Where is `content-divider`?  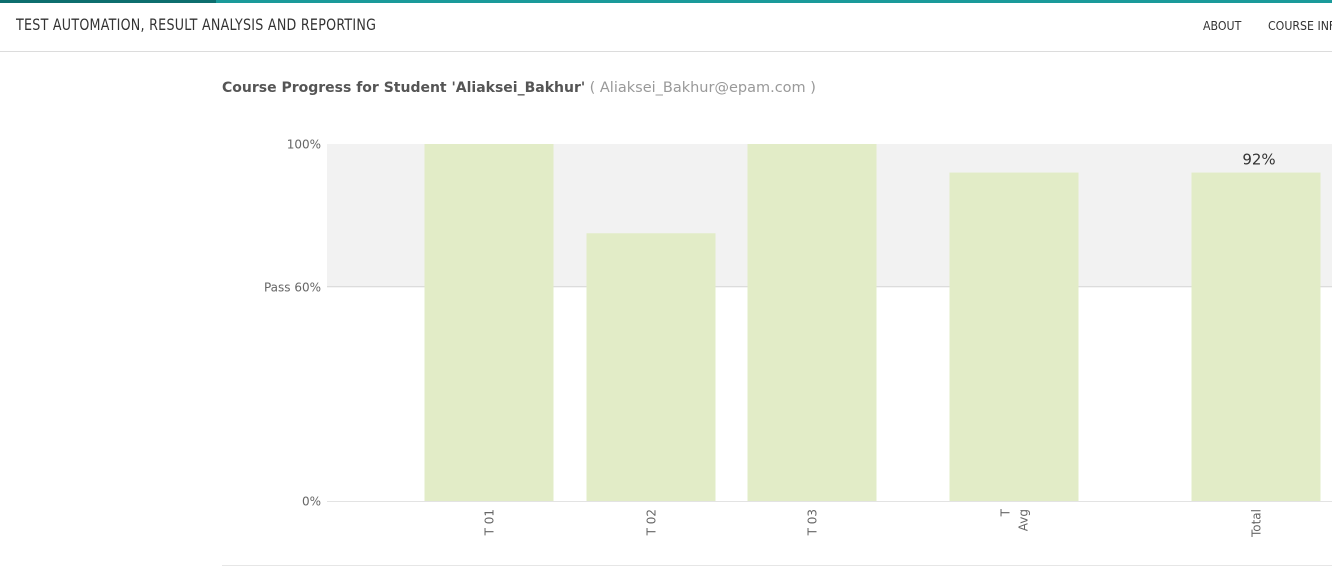
content-divider is located at coordinates (777, 565).